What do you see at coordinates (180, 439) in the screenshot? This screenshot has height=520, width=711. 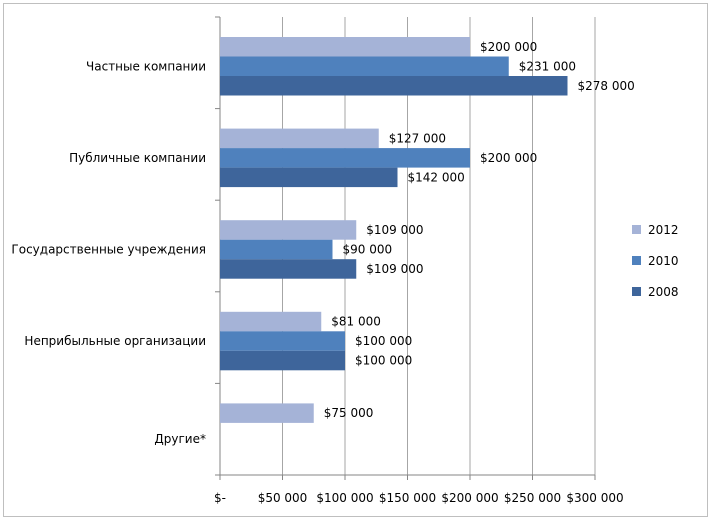 I see `category-label: Другие*` at bounding box center [180, 439].